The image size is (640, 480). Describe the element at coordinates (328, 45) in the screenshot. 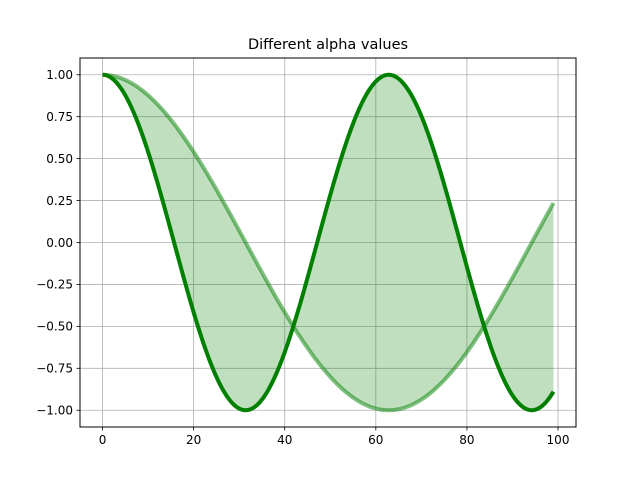

I see `chart-title: Different alpha values` at that location.